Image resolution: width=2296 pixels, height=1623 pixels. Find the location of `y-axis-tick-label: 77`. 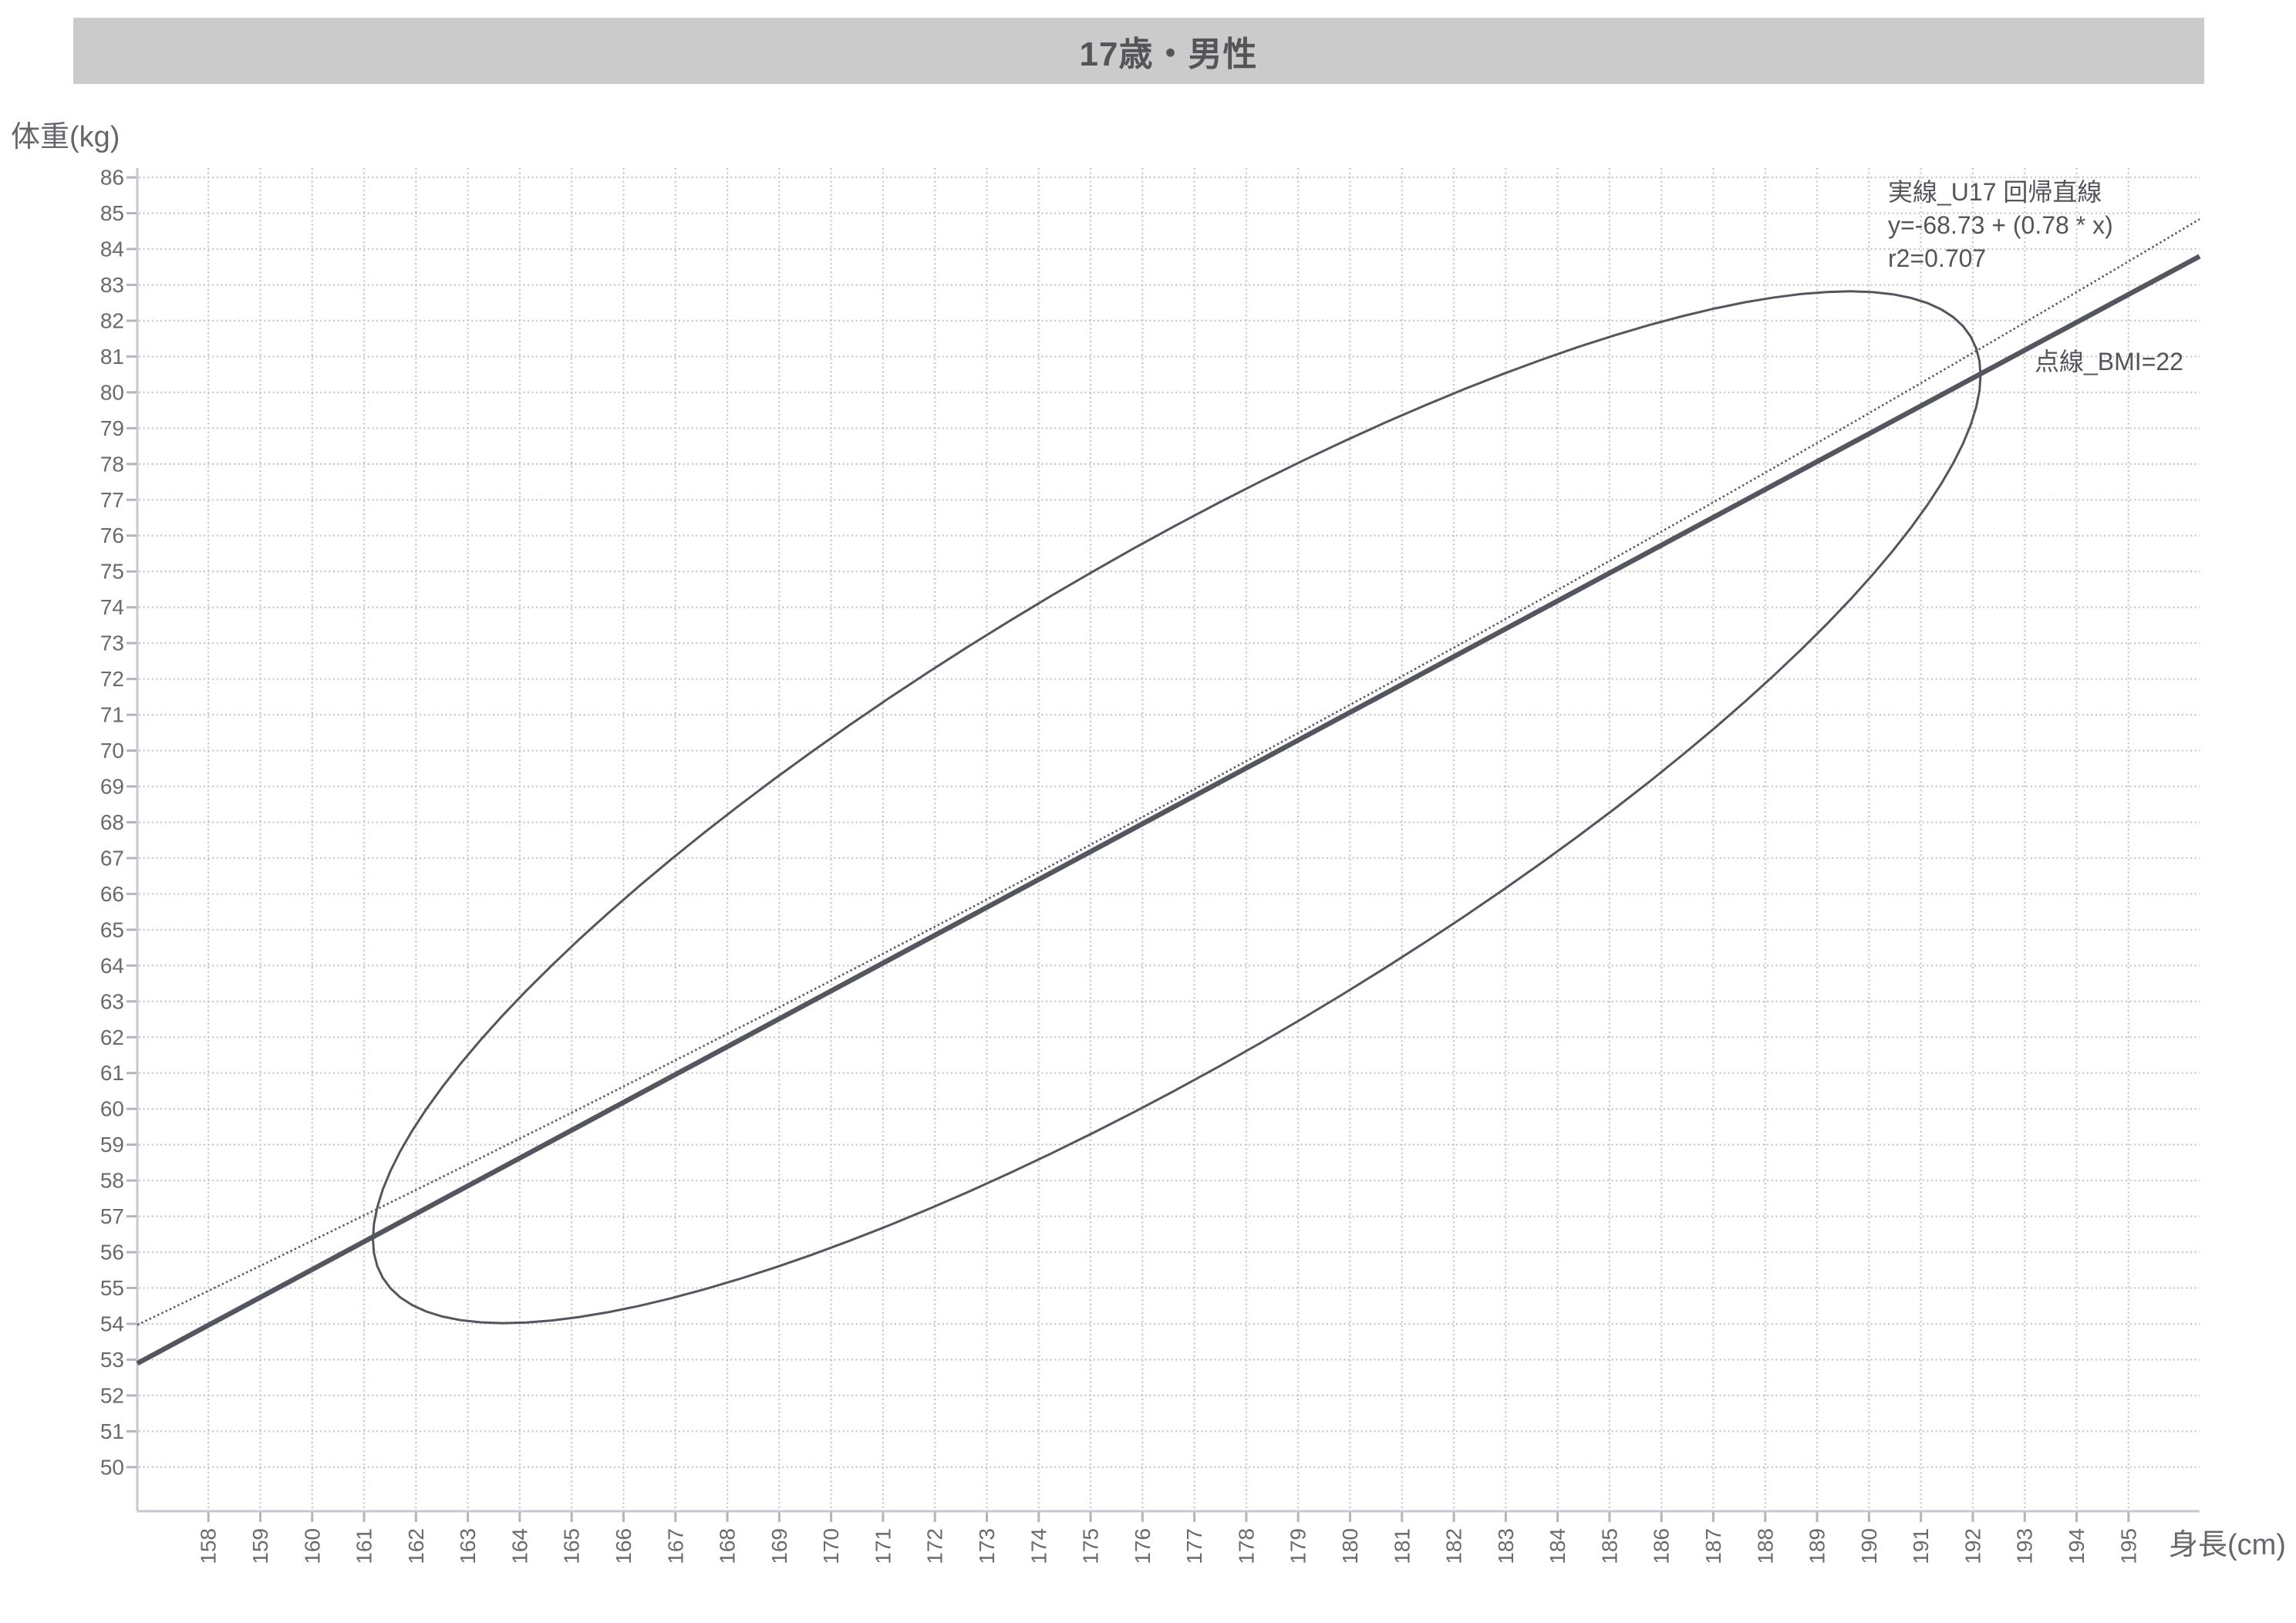

y-axis-tick-label: 77 is located at coordinates (112, 500).